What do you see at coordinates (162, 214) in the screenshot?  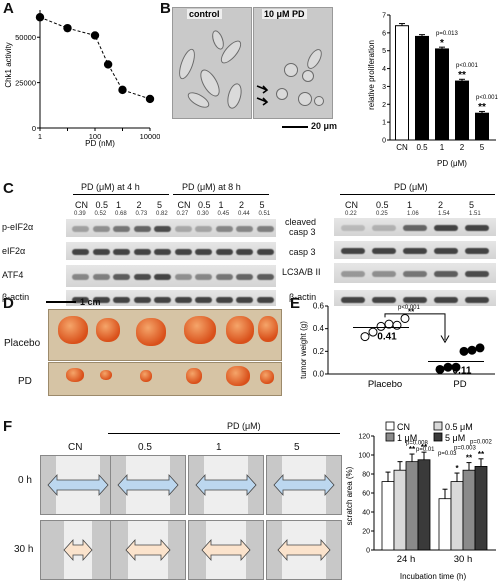 I see `quant-value: 0.82` at bounding box center [162, 214].